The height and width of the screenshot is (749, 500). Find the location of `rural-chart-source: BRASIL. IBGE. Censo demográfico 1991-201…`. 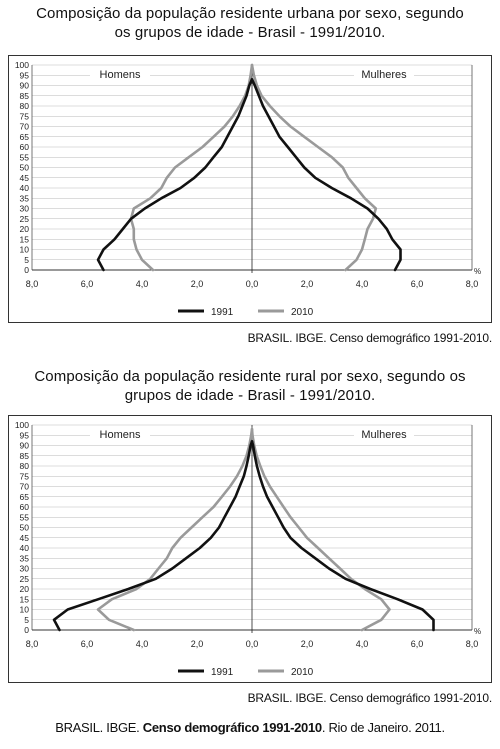

rural-chart-source: BRASIL. IBGE. Censo demográfico 1991-201… is located at coordinates (370, 698).